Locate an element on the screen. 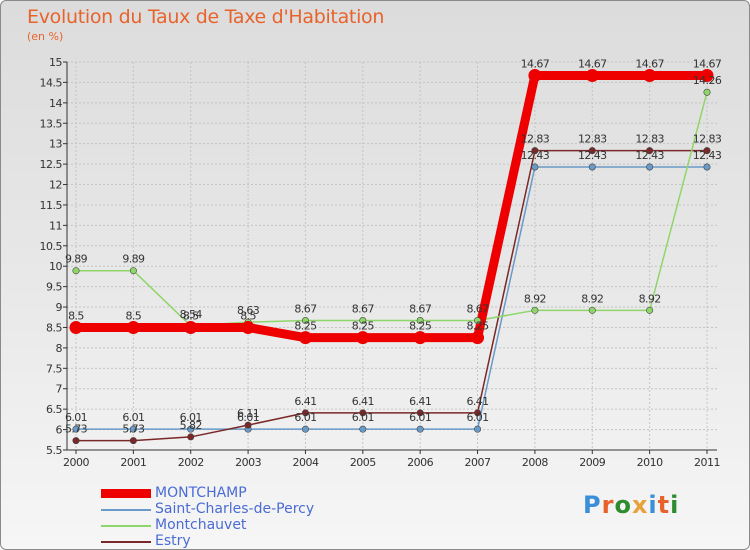 The height and width of the screenshot is (550, 750). data-label-saint-charles-de-percy: 12.43 is located at coordinates (592, 155).